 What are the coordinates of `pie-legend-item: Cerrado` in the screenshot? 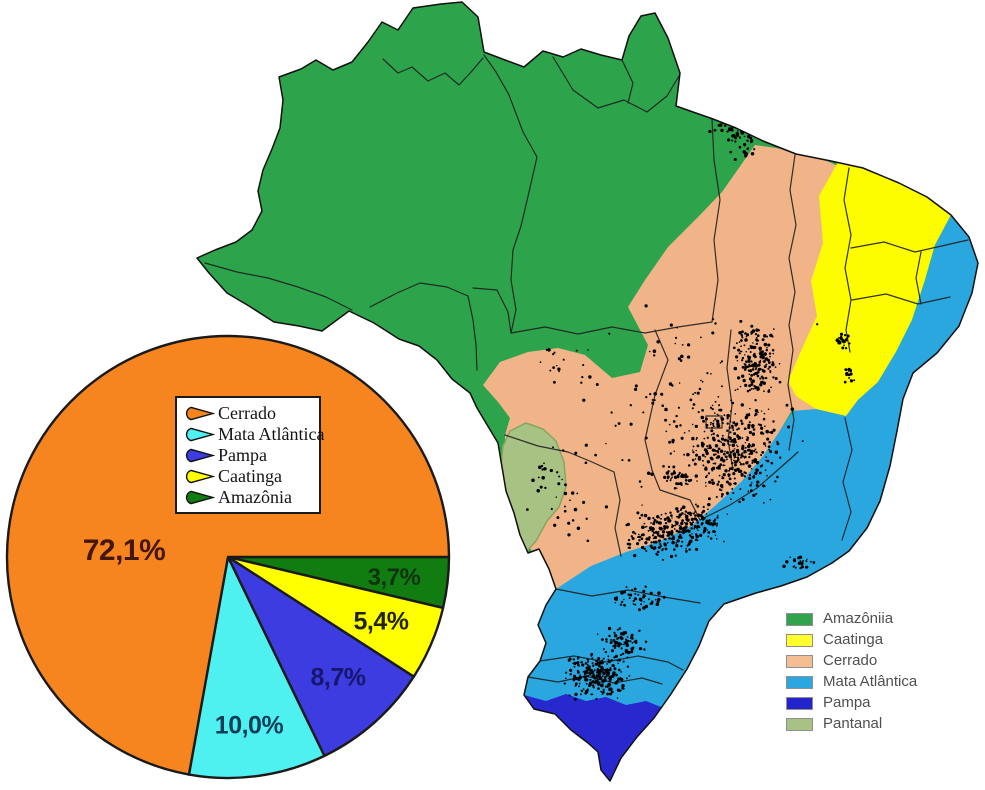 It's located at (248, 413).